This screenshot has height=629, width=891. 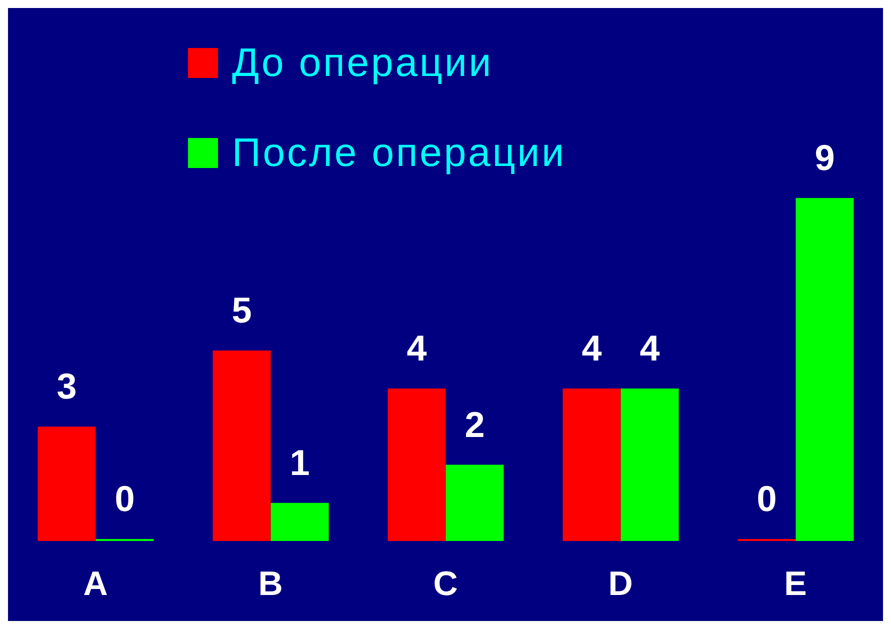 I want to click on legend-label: До операции, so click(x=363, y=63).